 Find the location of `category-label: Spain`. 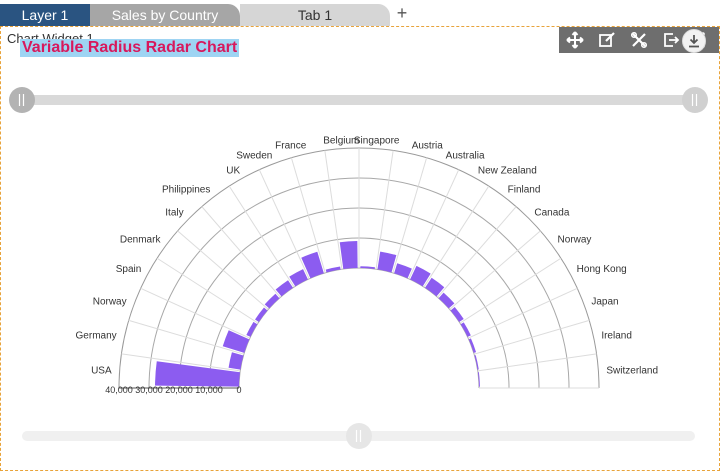

category-label: Spain is located at coordinates (129, 269).